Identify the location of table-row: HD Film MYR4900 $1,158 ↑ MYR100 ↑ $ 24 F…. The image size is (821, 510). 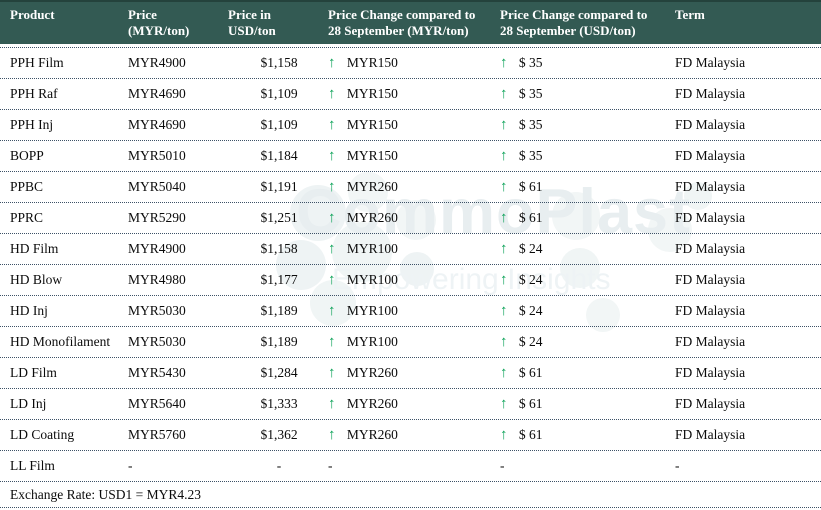
(410, 249).